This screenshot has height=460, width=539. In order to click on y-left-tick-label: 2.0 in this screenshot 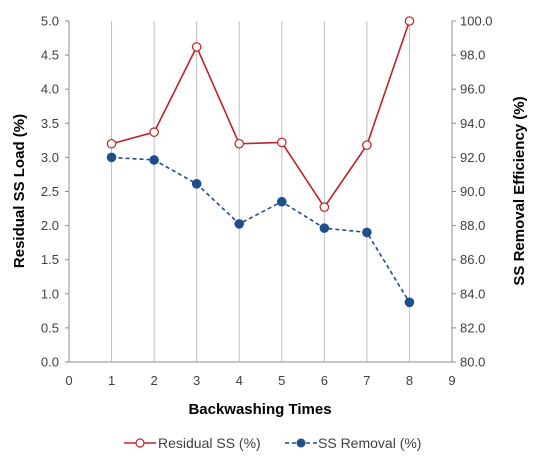, I will do `click(50, 225)`.